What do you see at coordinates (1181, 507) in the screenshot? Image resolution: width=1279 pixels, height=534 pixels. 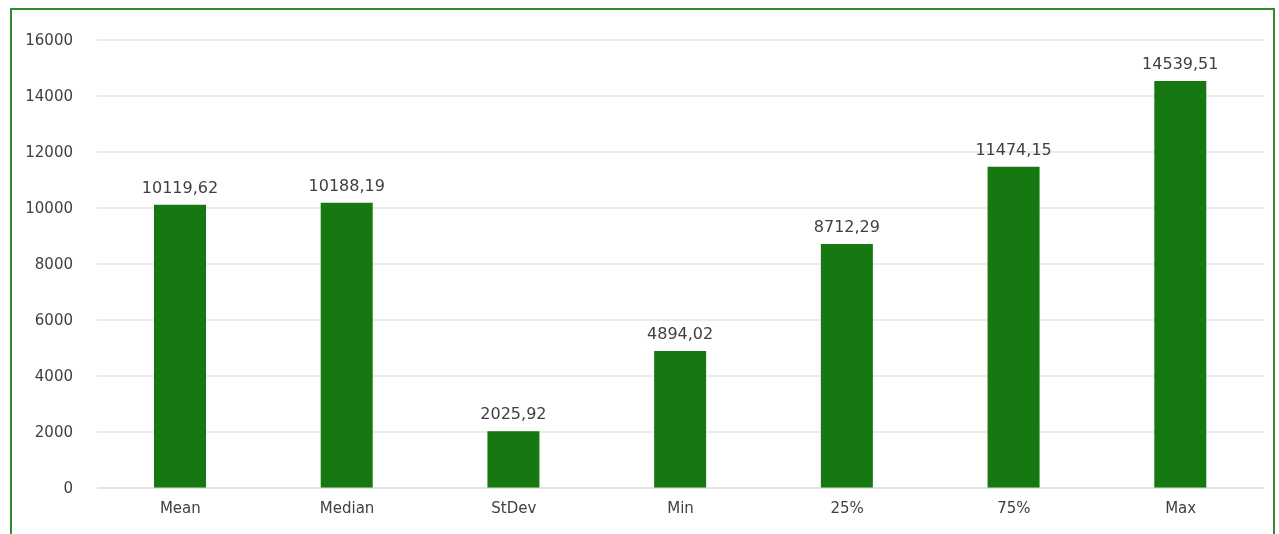 I see `x-tick-label: Max` at bounding box center [1181, 507].